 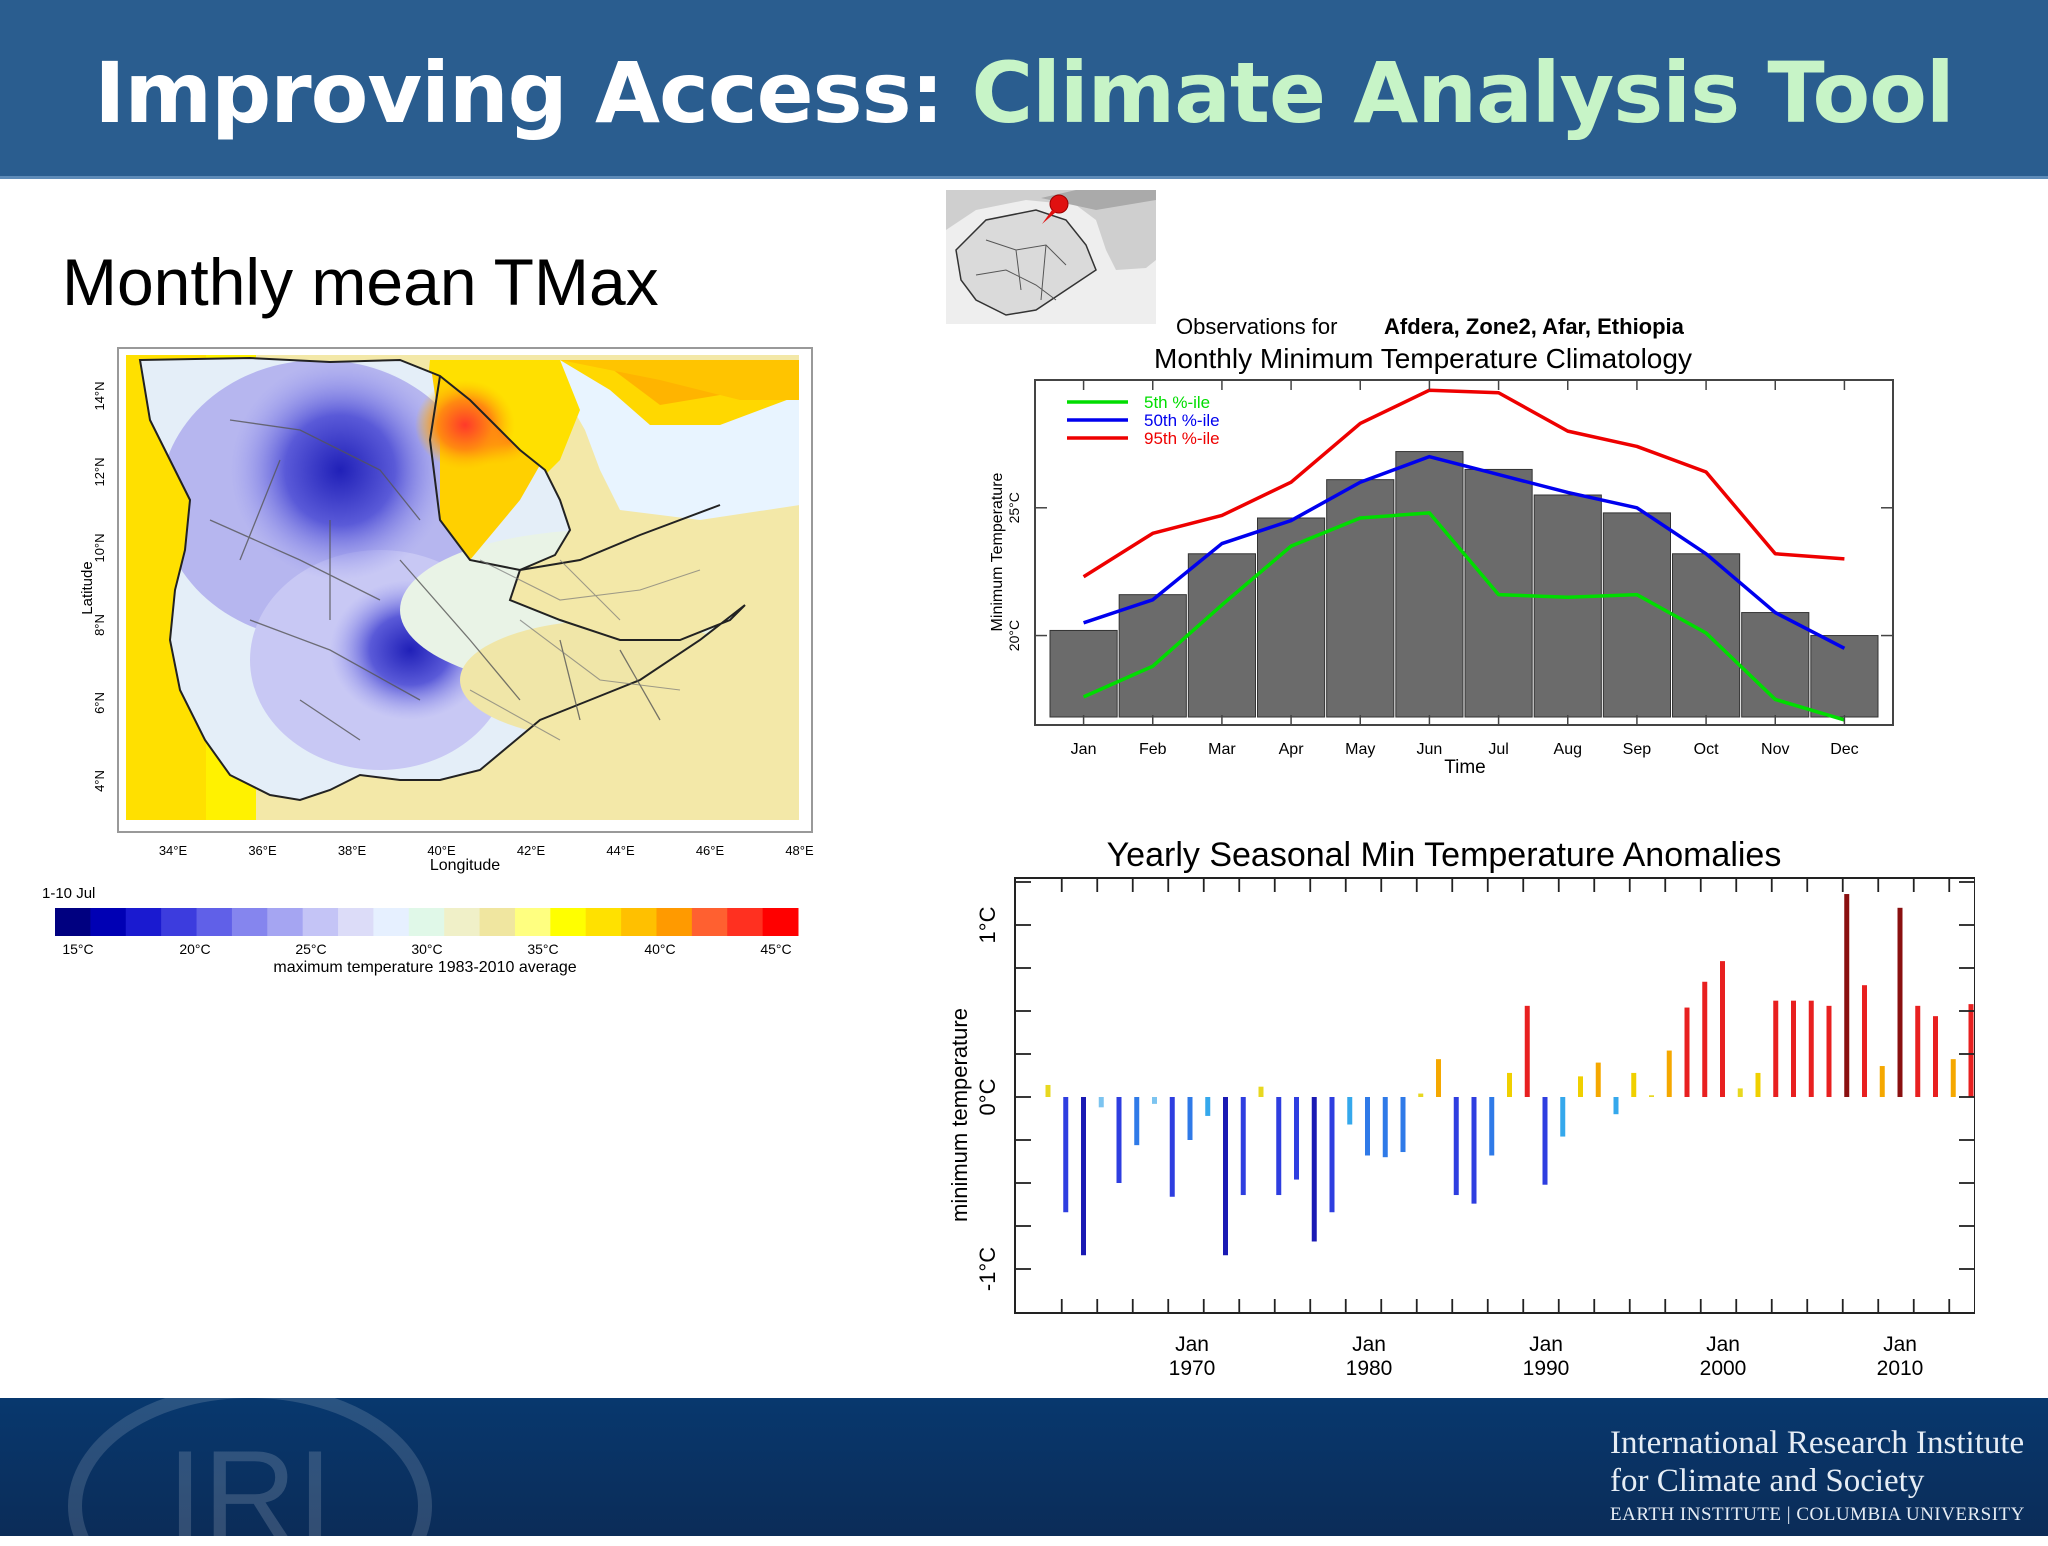 I want to click on latitude-tick-label: 10°N, so click(x=99, y=547).